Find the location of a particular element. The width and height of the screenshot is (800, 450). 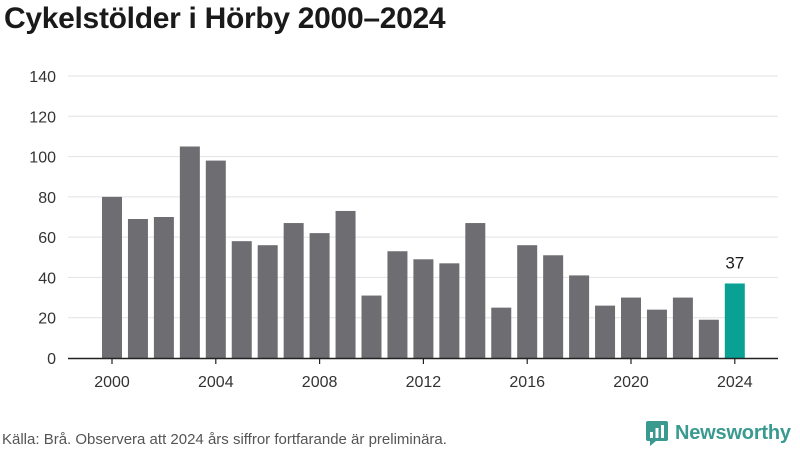

bar-2019 is located at coordinates (605, 331).